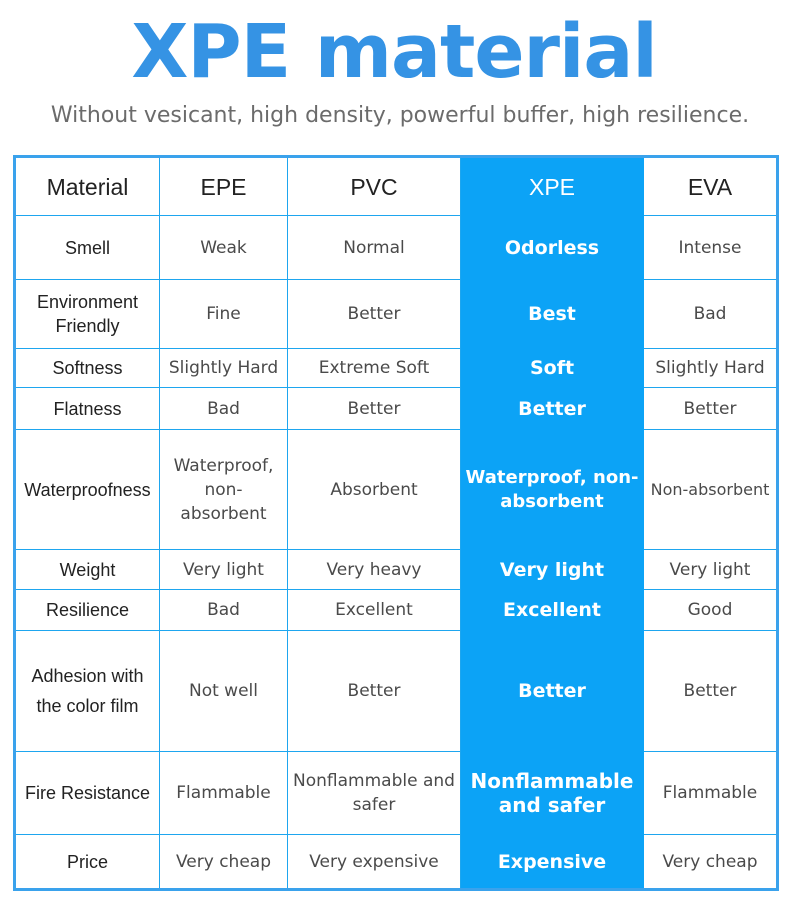  Describe the element at coordinates (394, 52) in the screenshot. I see `page-title: XPE material` at that location.